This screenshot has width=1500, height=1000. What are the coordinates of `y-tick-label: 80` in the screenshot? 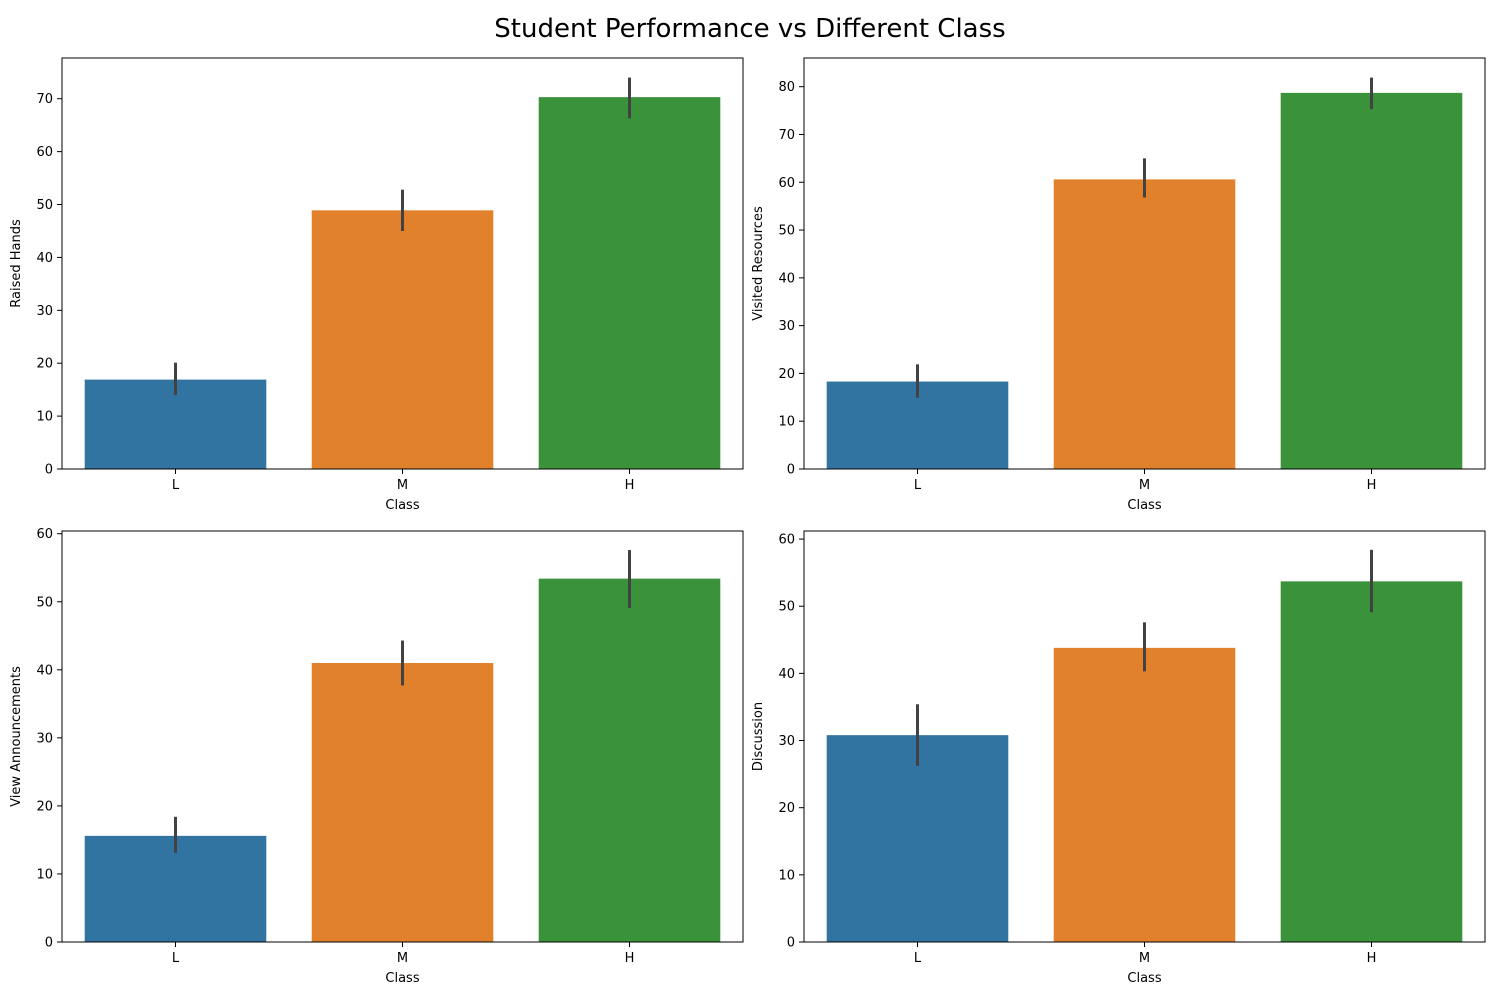 It's located at (786, 87).